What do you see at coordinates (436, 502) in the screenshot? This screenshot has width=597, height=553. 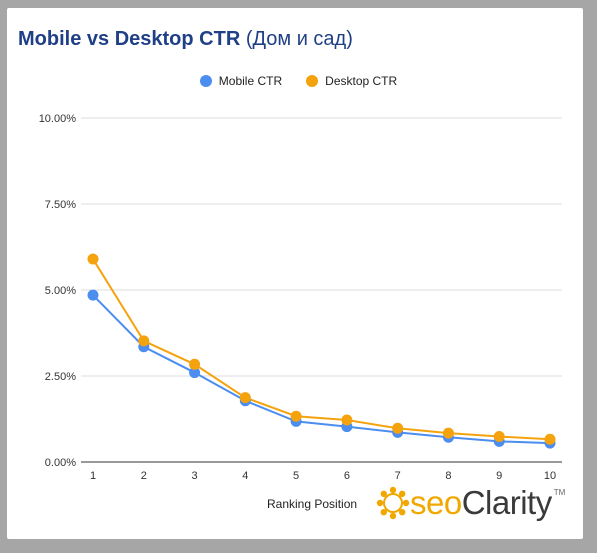 I see `logo-seo-text: seo` at bounding box center [436, 502].